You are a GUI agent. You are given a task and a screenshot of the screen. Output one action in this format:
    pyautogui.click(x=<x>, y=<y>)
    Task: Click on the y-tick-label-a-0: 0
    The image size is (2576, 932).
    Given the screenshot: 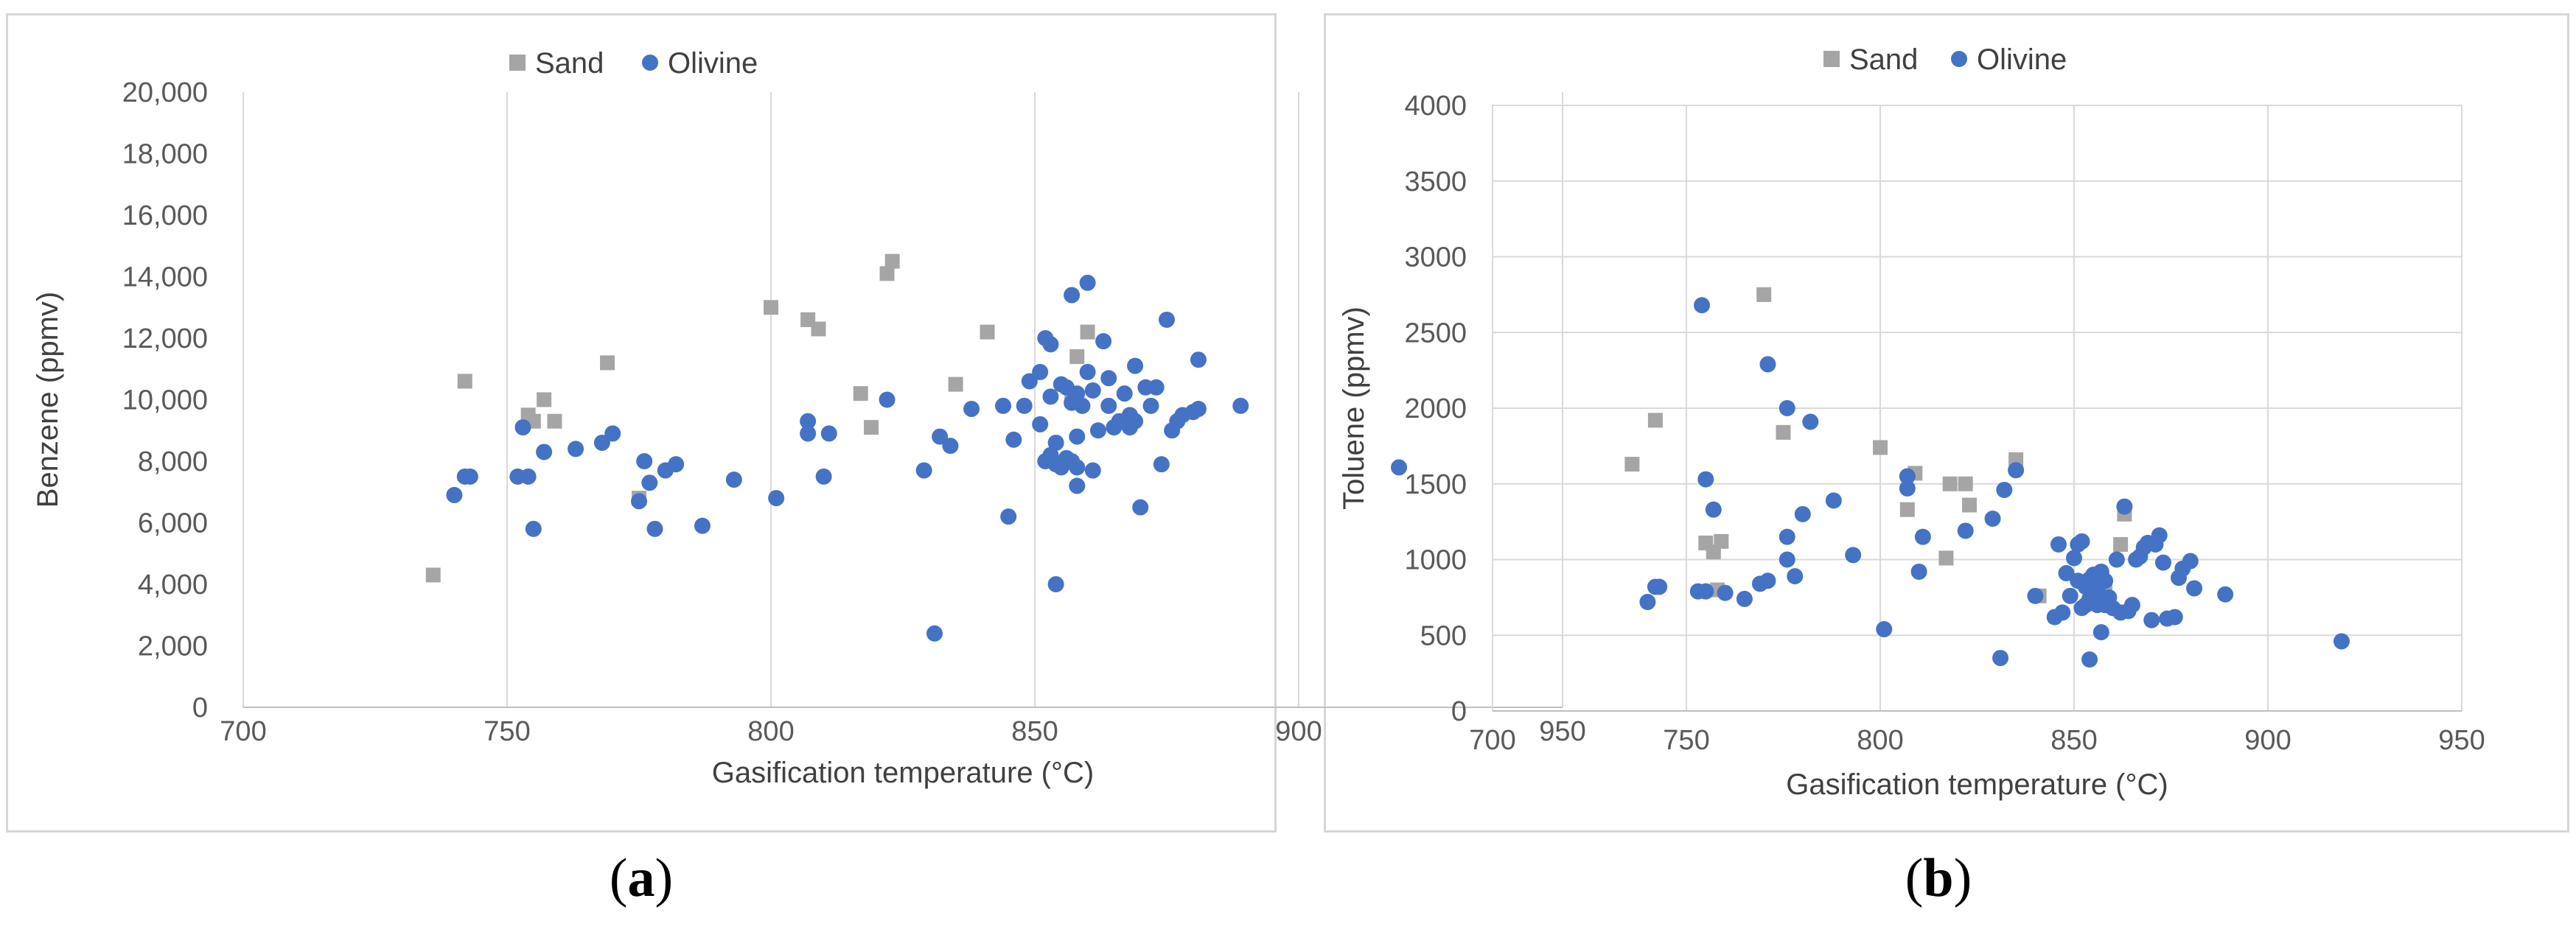 What is the action you would take?
    pyautogui.click(x=200, y=708)
    